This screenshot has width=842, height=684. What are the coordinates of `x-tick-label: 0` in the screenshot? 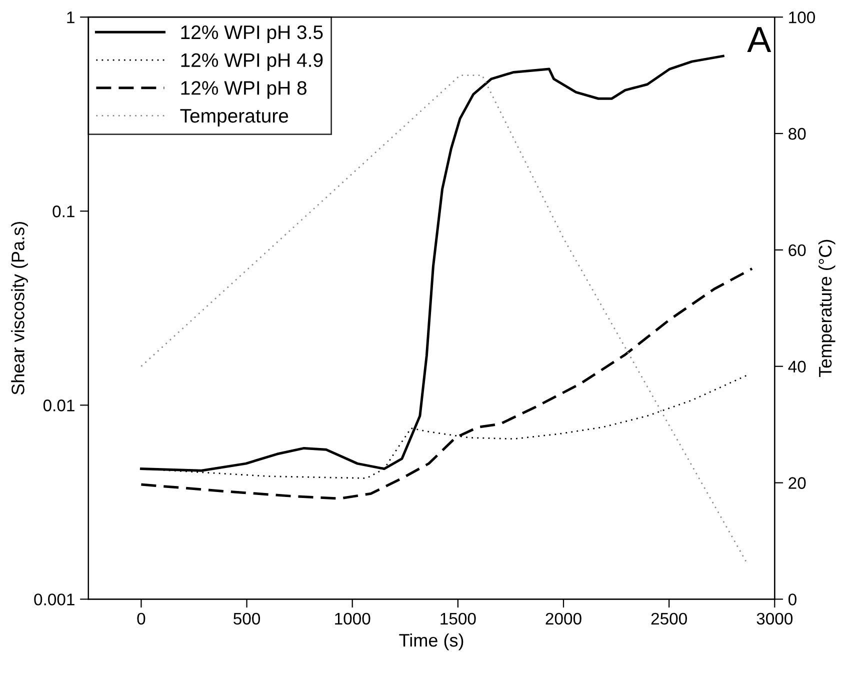 It's located at (141, 618).